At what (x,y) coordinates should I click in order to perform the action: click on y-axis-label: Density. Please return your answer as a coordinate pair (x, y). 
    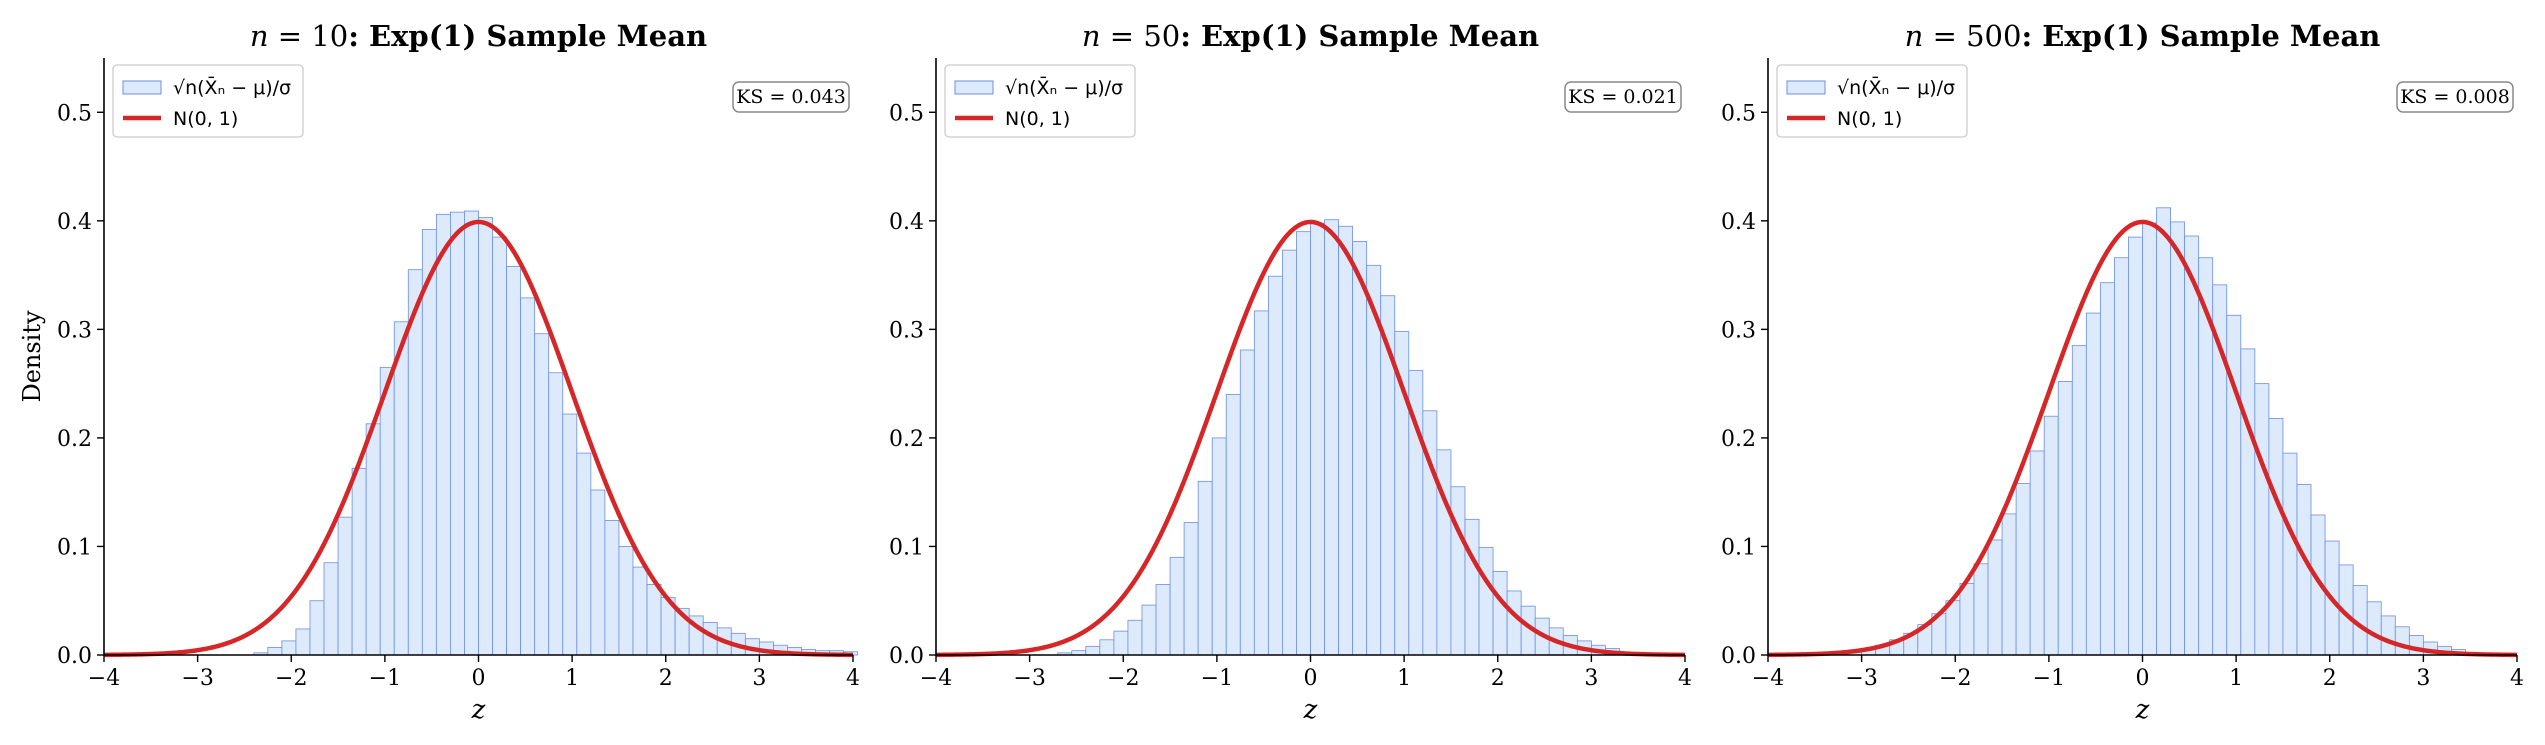
    Looking at the image, I should click on (32, 356).